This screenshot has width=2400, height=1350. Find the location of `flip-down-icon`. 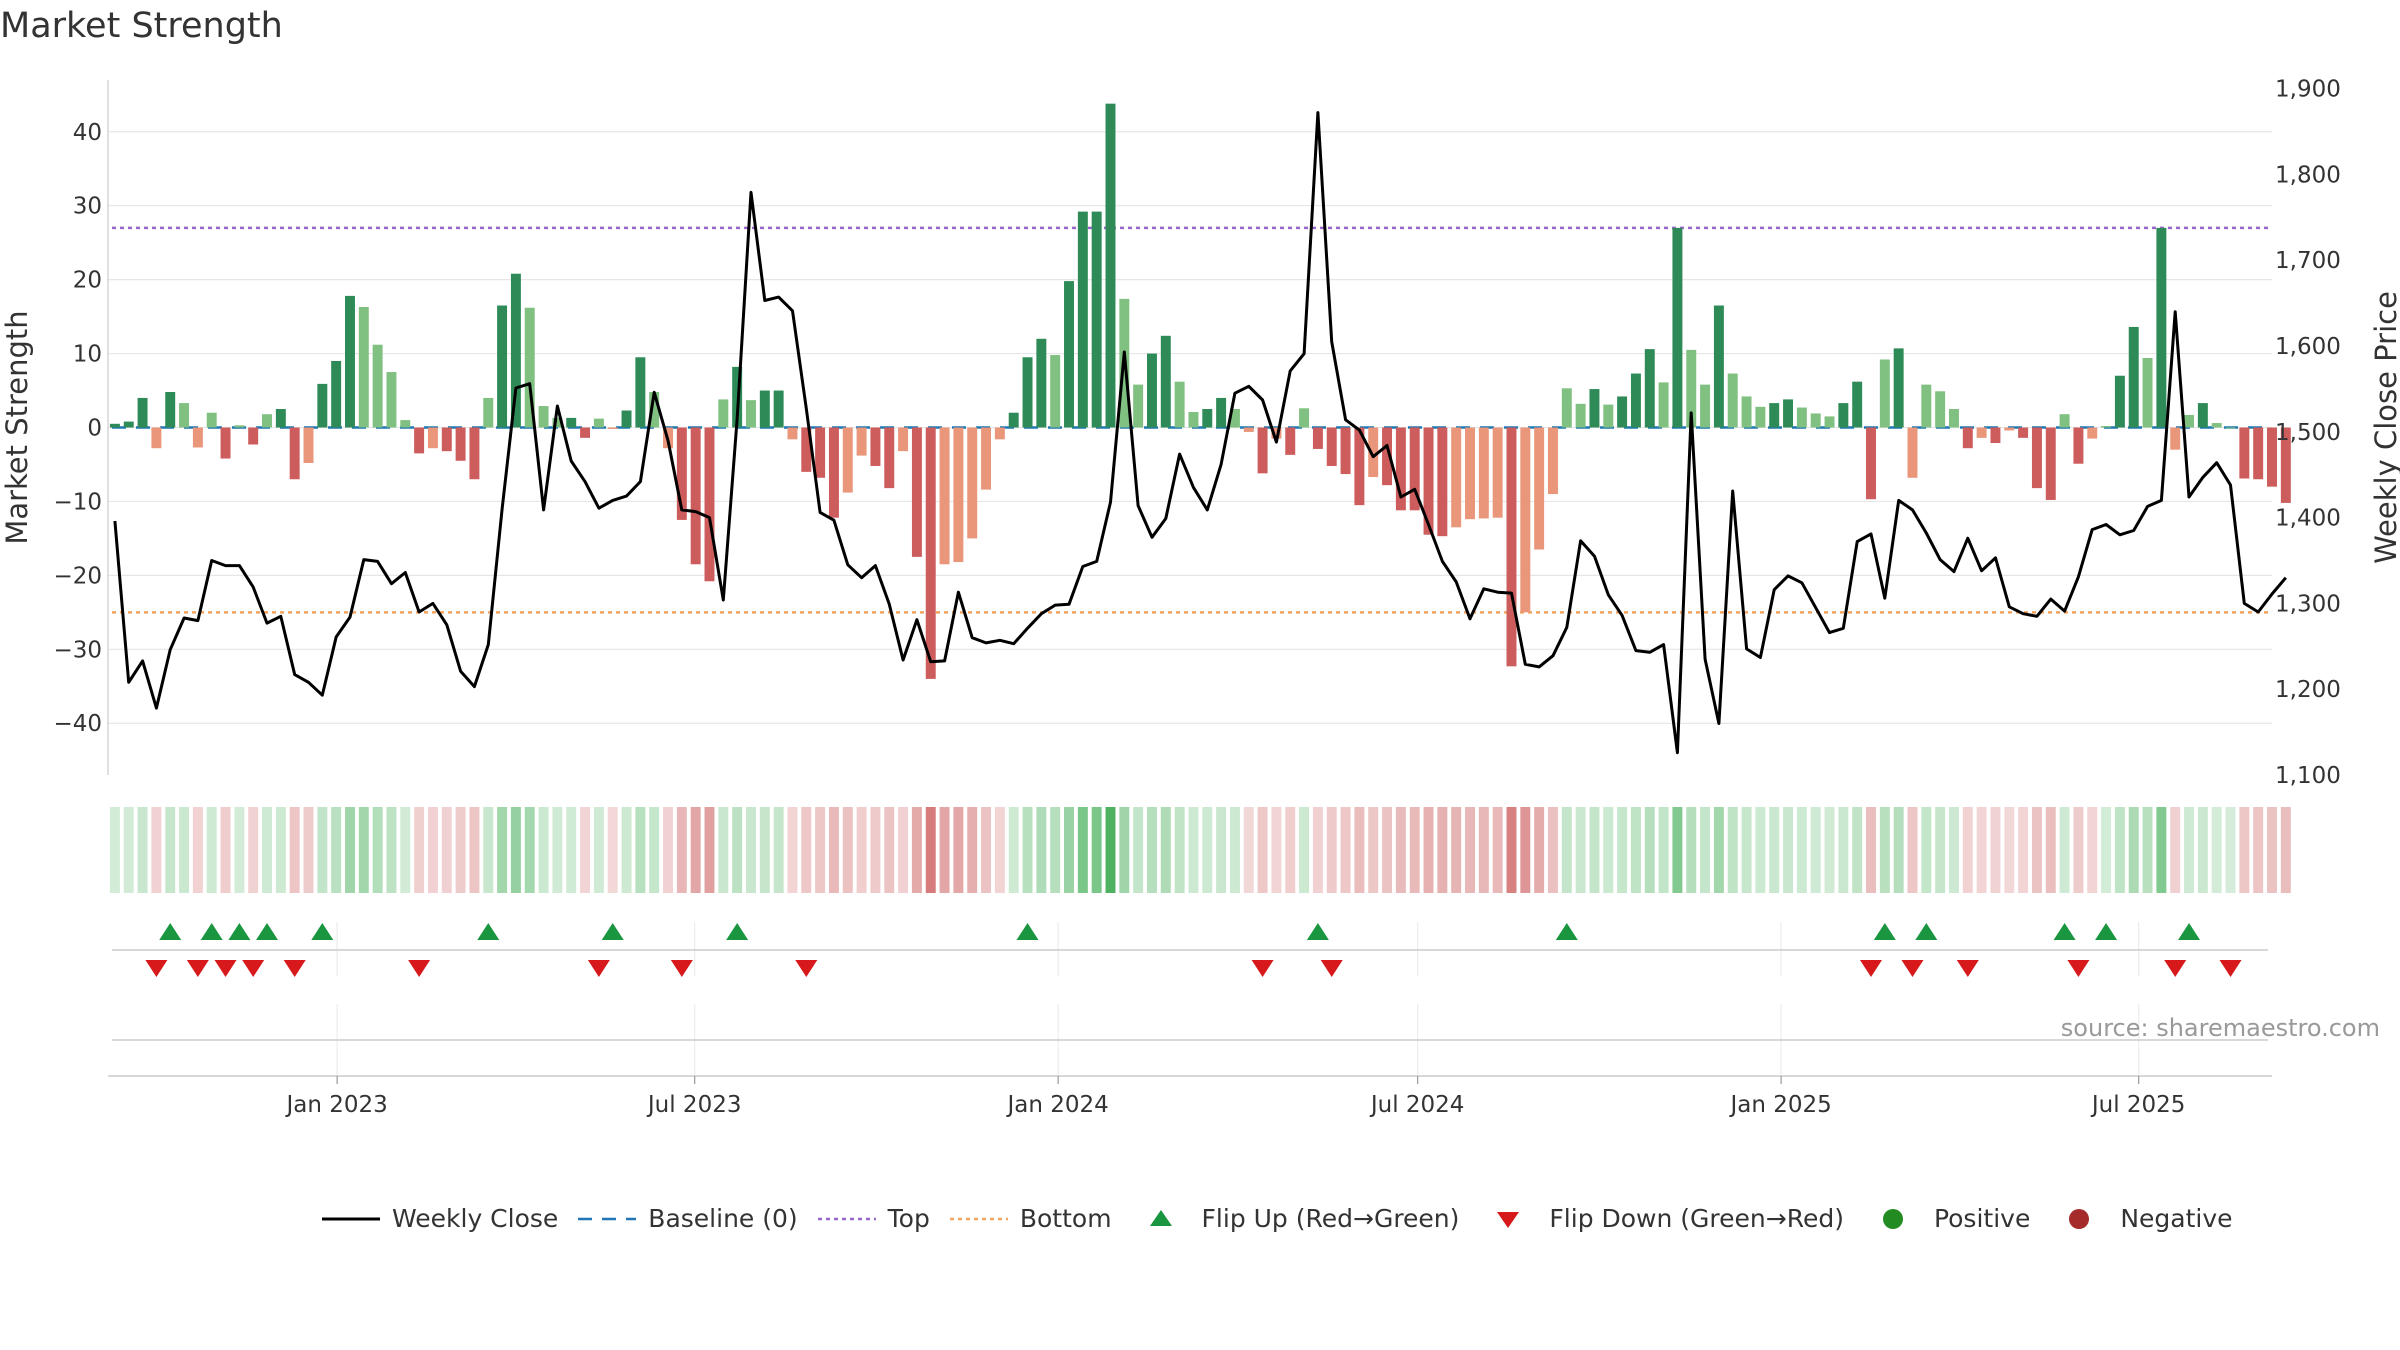

flip-down-icon is located at coordinates (1508, 1219).